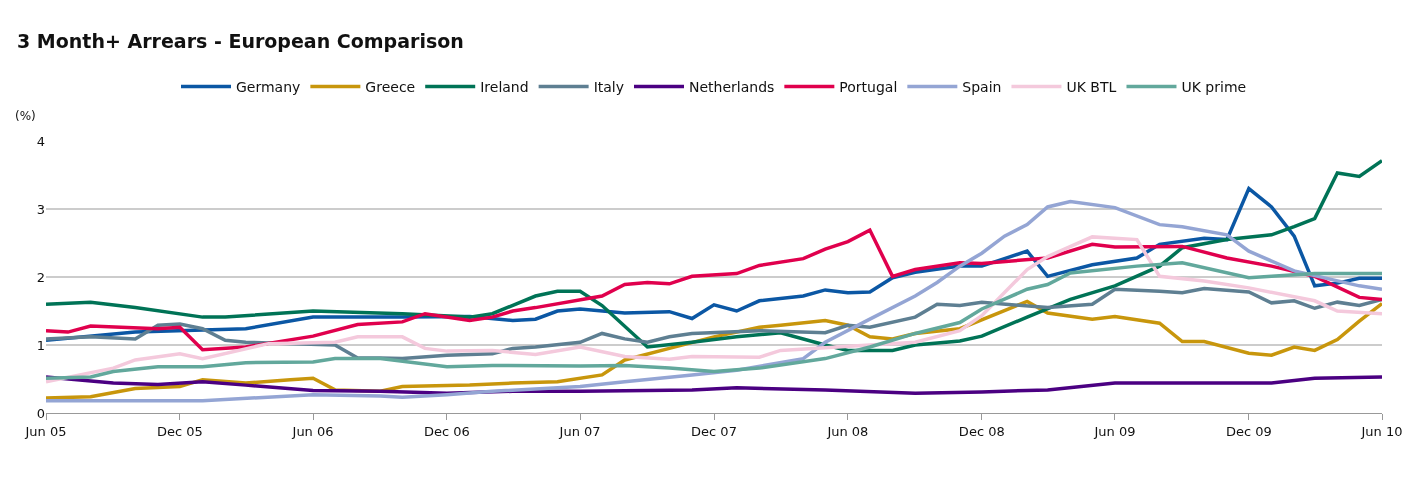 The width and height of the screenshot is (1419, 502). Describe the element at coordinates (1381, 431) in the screenshot. I see `x-tick-label: Jun 10` at that location.